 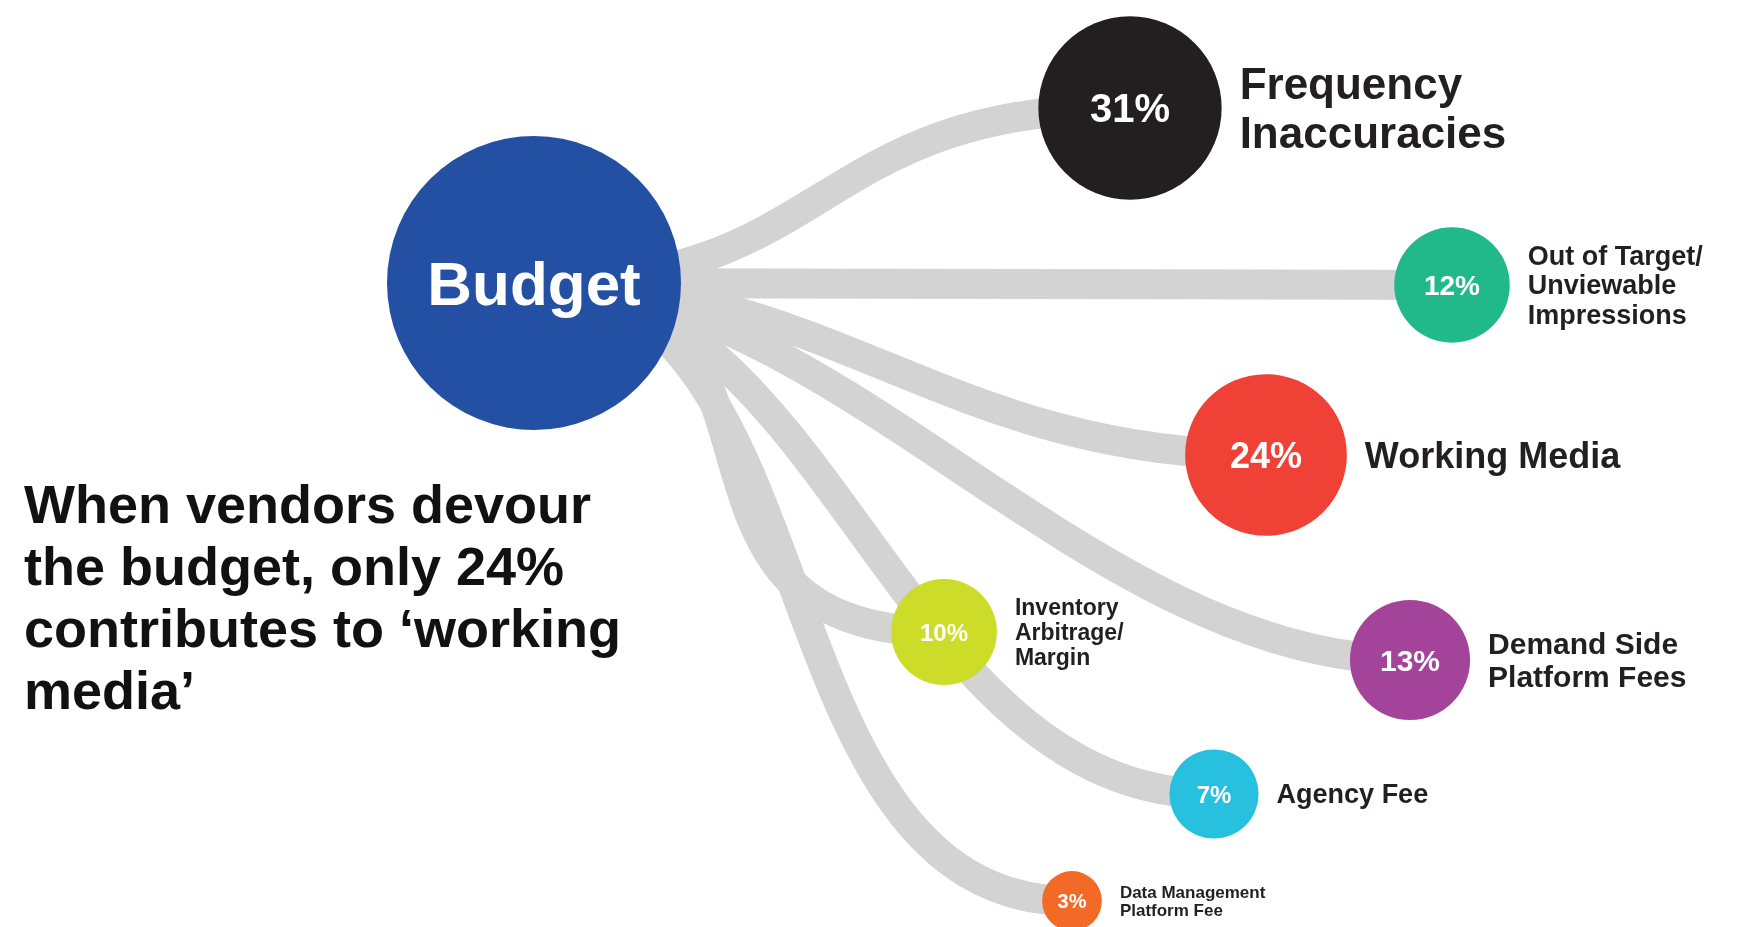 What do you see at coordinates (1072, 901) in the screenshot?
I see `data-label: 3%` at bounding box center [1072, 901].